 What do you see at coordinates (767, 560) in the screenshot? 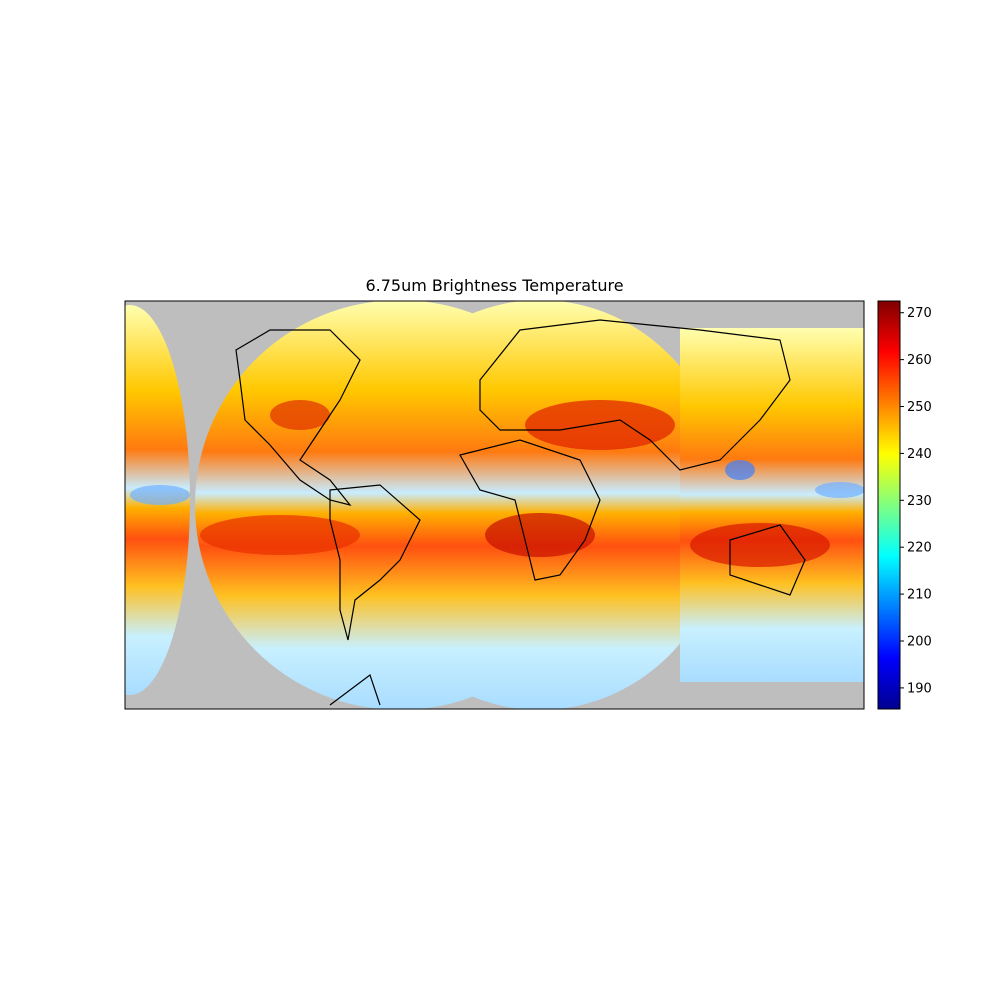
I see `australia-coast` at bounding box center [767, 560].